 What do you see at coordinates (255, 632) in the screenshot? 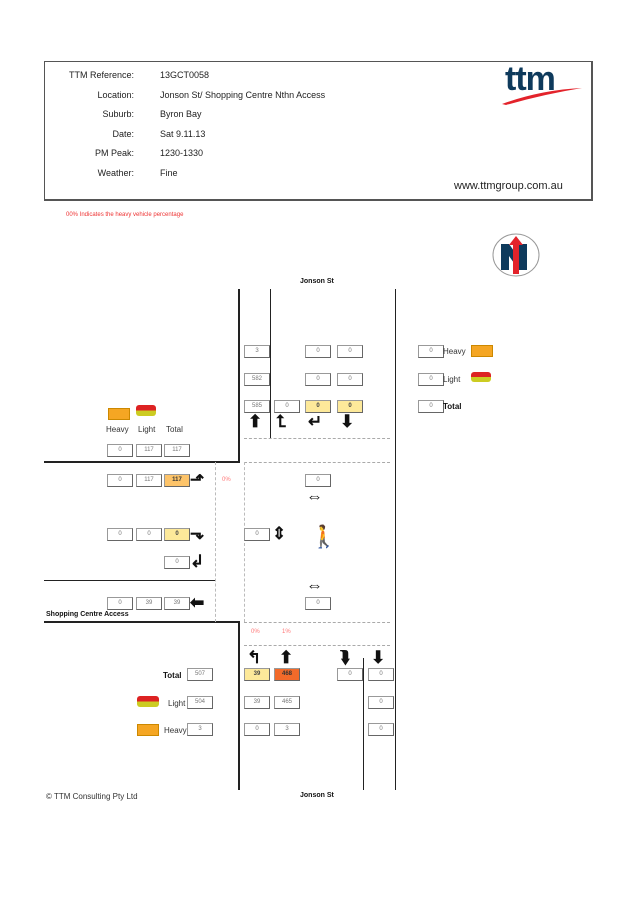
I see `hv-percent: 0%` at bounding box center [255, 632].